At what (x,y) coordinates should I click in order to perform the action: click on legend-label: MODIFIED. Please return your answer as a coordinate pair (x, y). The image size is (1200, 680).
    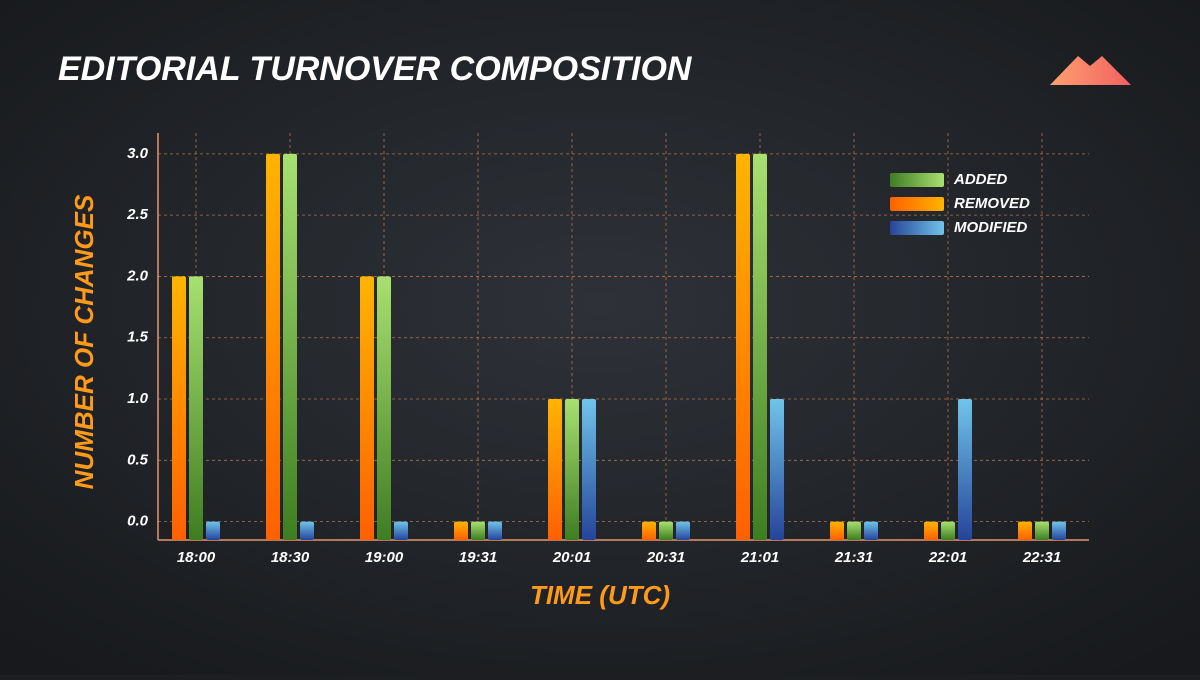
    Looking at the image, I should click on (990, 227).